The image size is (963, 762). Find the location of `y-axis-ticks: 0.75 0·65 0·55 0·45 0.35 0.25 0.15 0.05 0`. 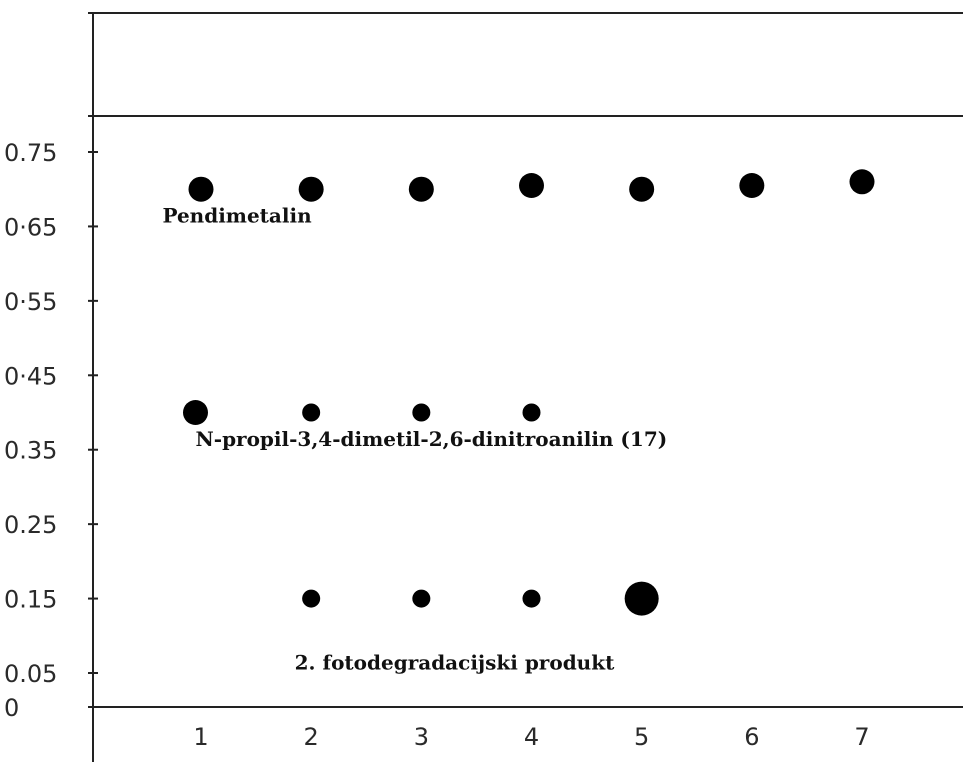

y-axis-ticks: 0.75 0·65 0·55 0·45 0.35 0.25 0.15 0.05 0 is located at coordinates (51, 430).